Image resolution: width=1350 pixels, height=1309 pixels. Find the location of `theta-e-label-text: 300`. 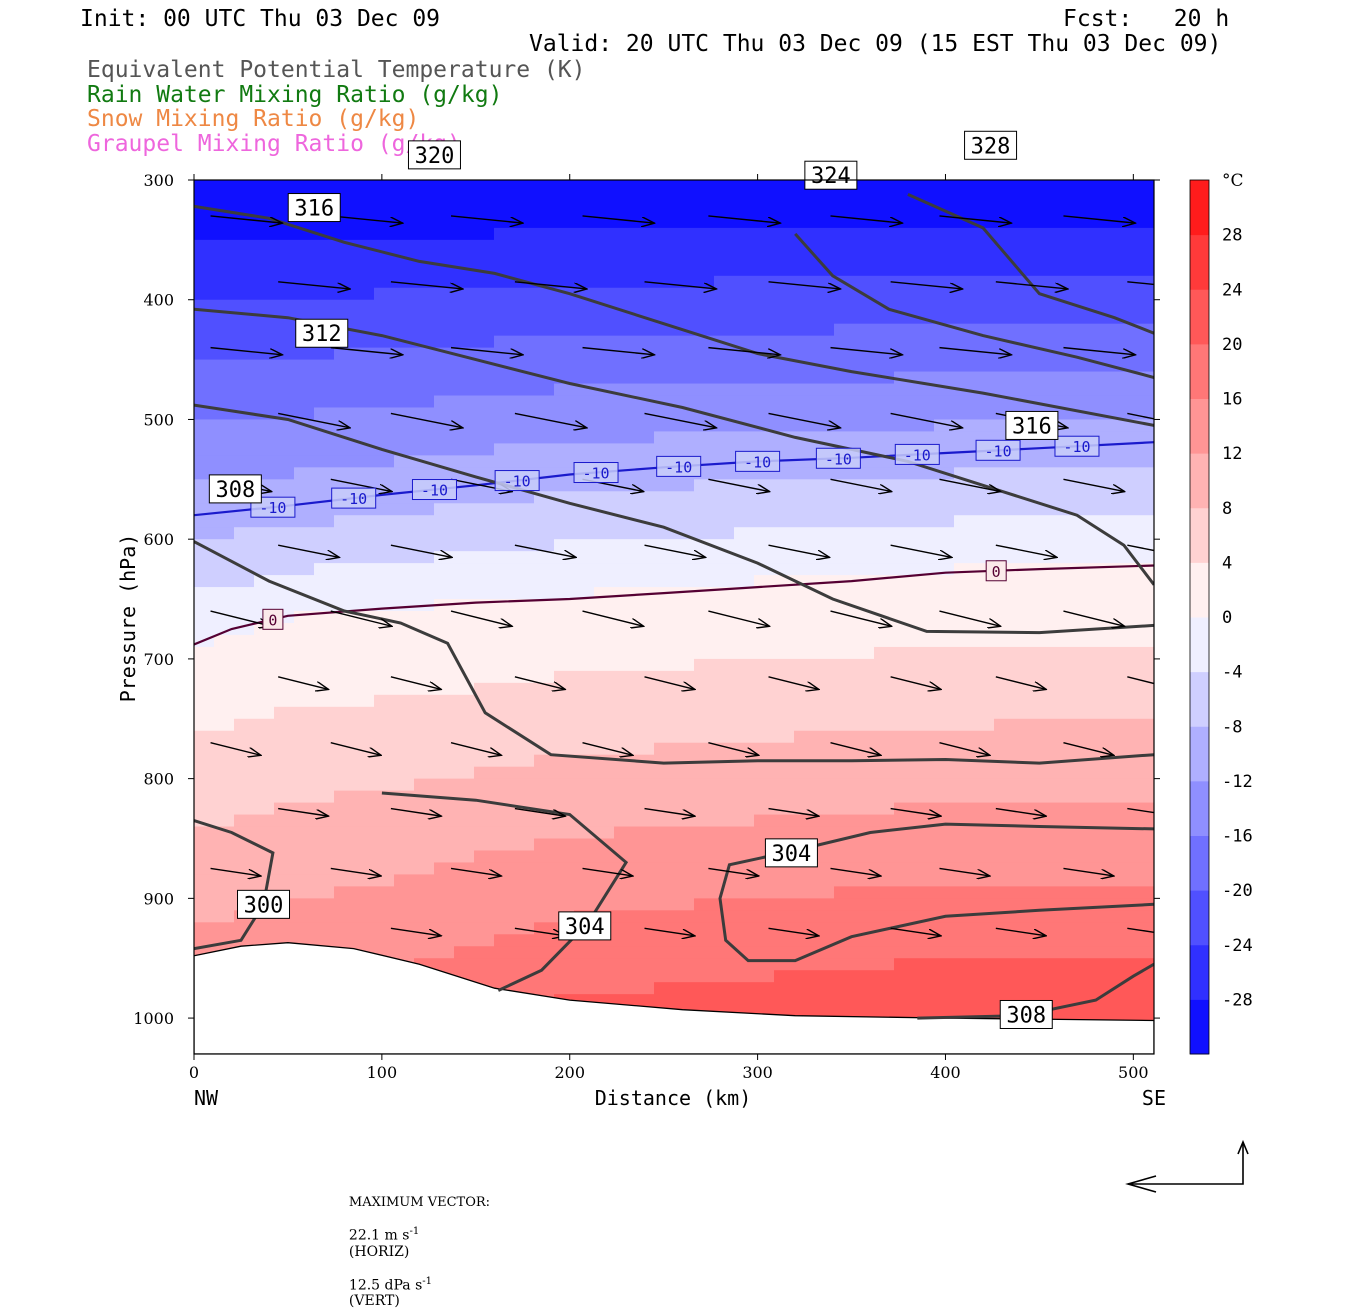

theta-e-label-text: 300 is located at coordinates (264, 905).